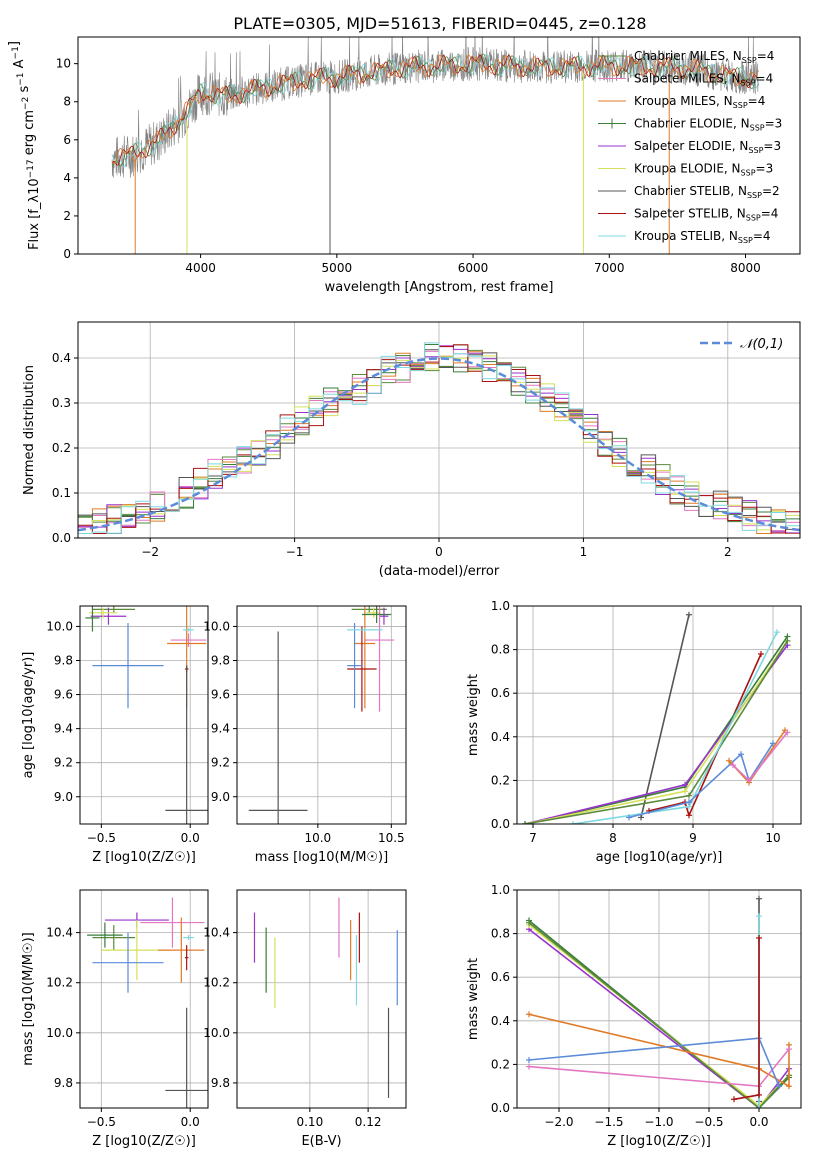 The image size is (819, 1170). I want to click on x-tick-label: −2.0, so click(558, 1122).